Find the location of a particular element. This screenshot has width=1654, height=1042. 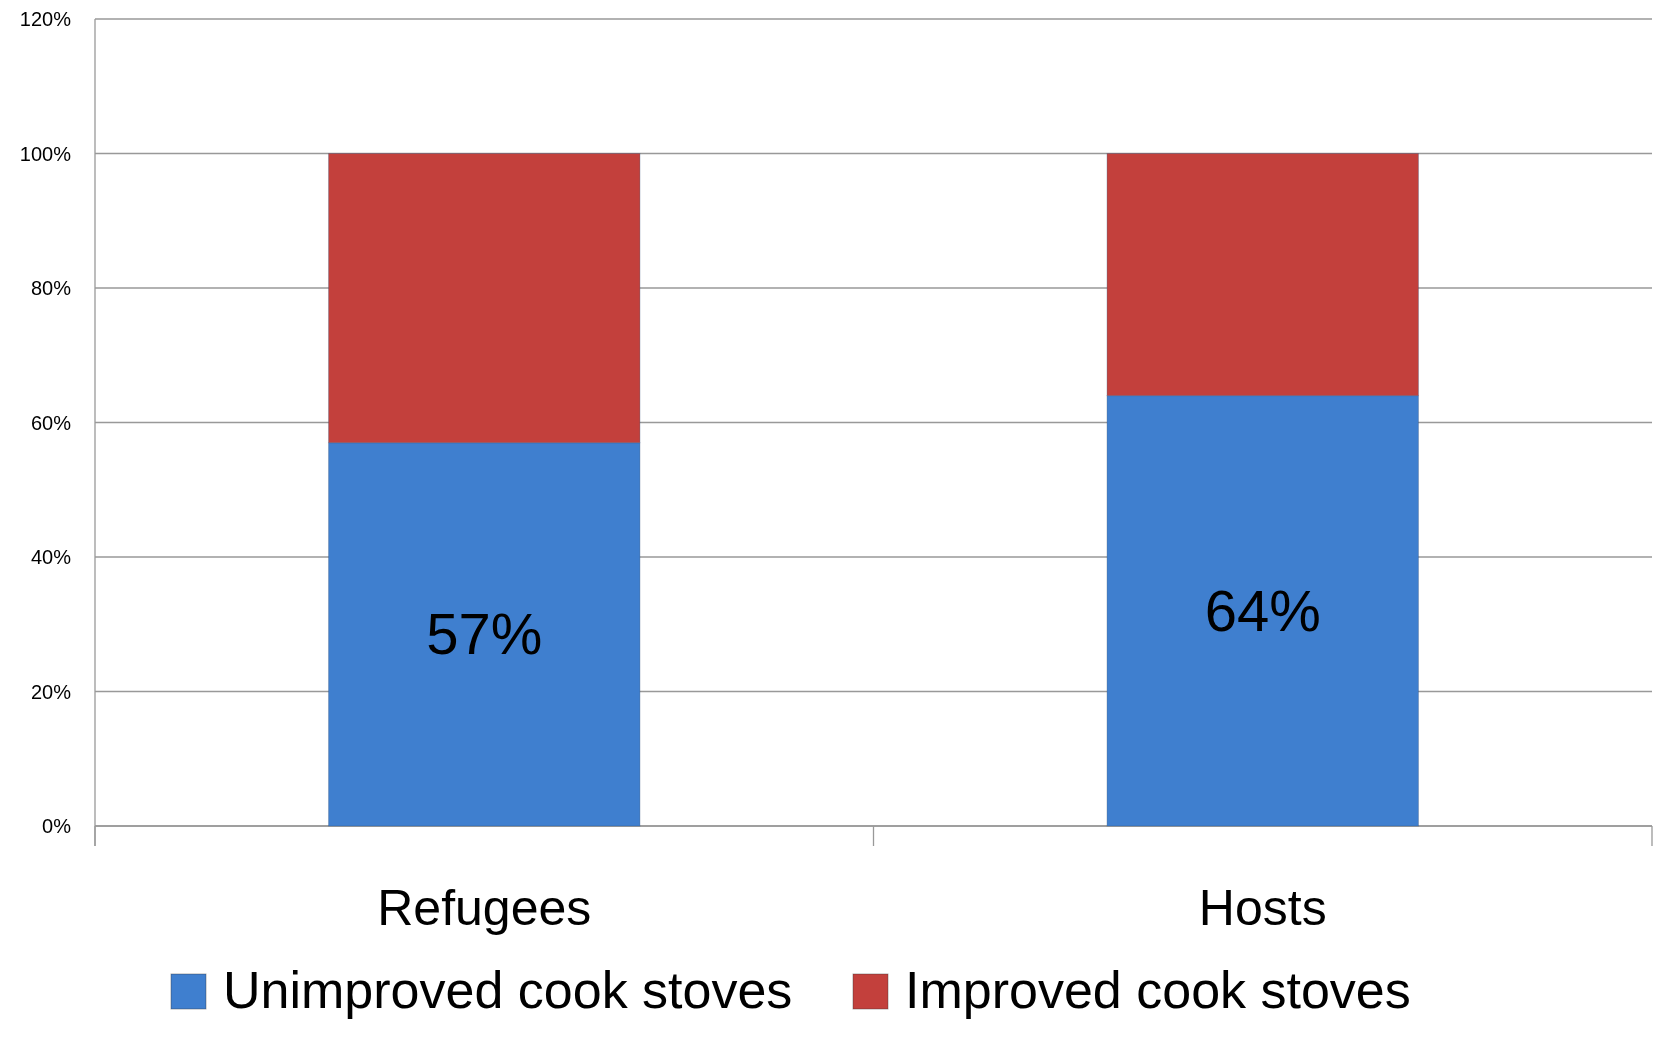

y-tick-label: 80% is located at coordinates (51, 288).